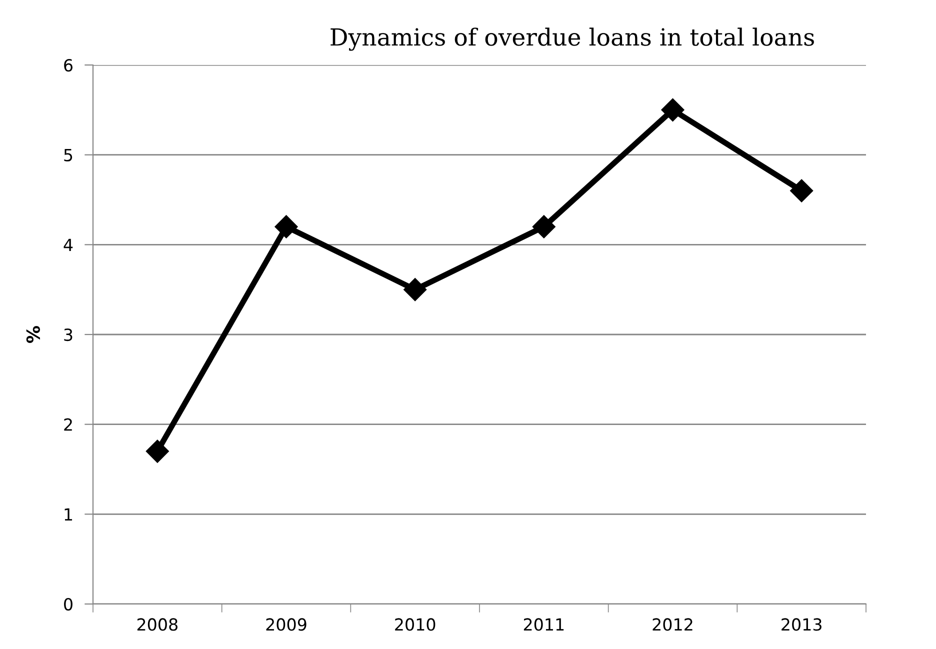 The height and width of the screenshot is (649, 936). Describe the element at coordinates (68, 424) in the screenshot. I see `y-tick-label: 2` at that location.